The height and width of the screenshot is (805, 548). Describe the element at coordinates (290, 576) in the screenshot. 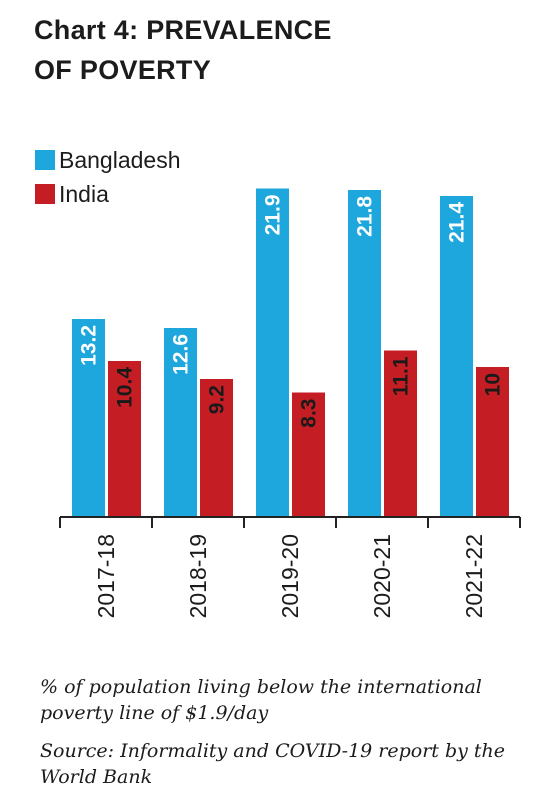

I see `x-tick-label-2019-20: 2019-20` at that location.